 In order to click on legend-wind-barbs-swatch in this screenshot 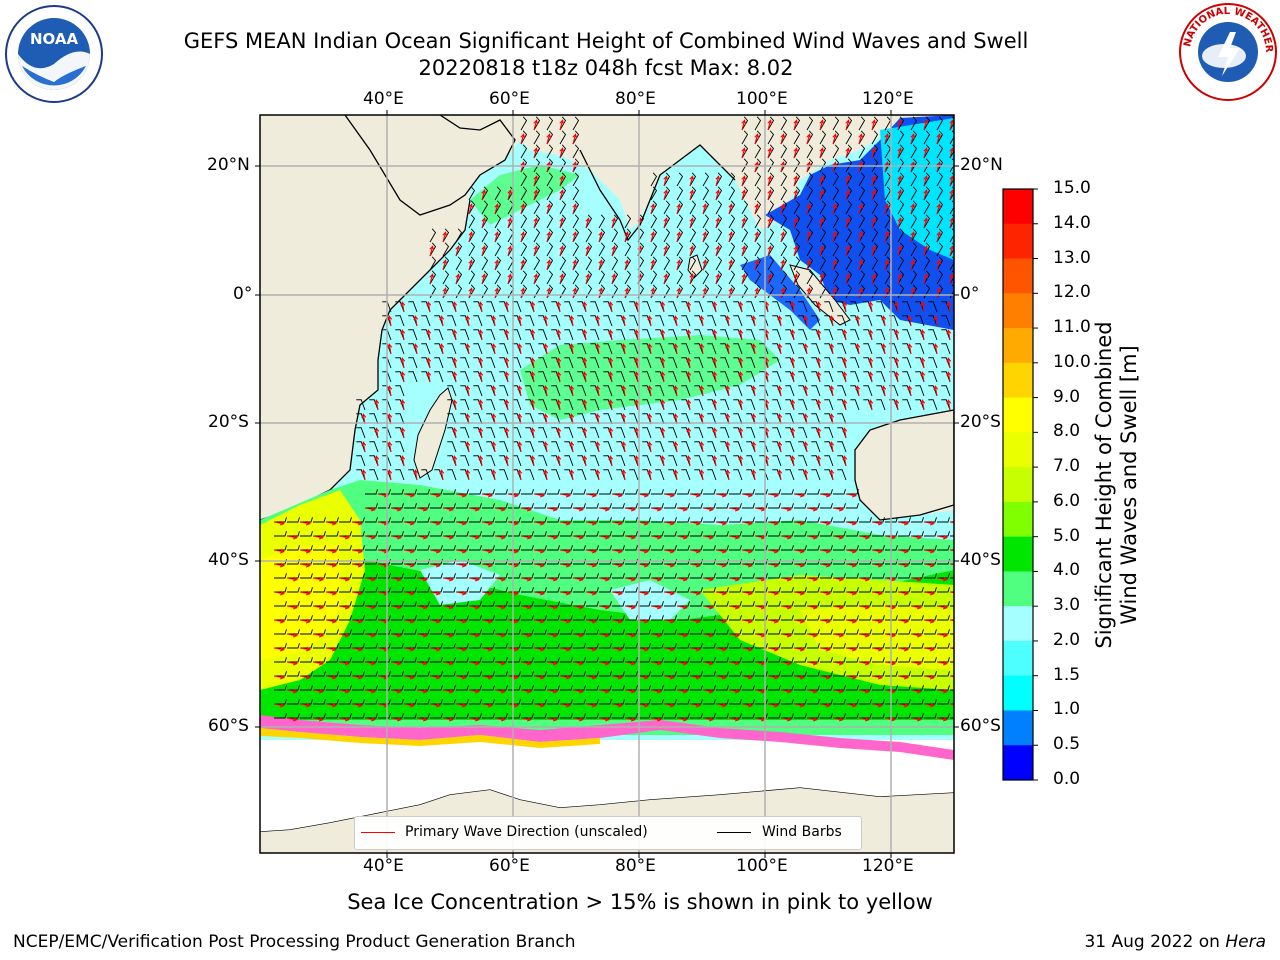, I will do `click(734, 832)`.